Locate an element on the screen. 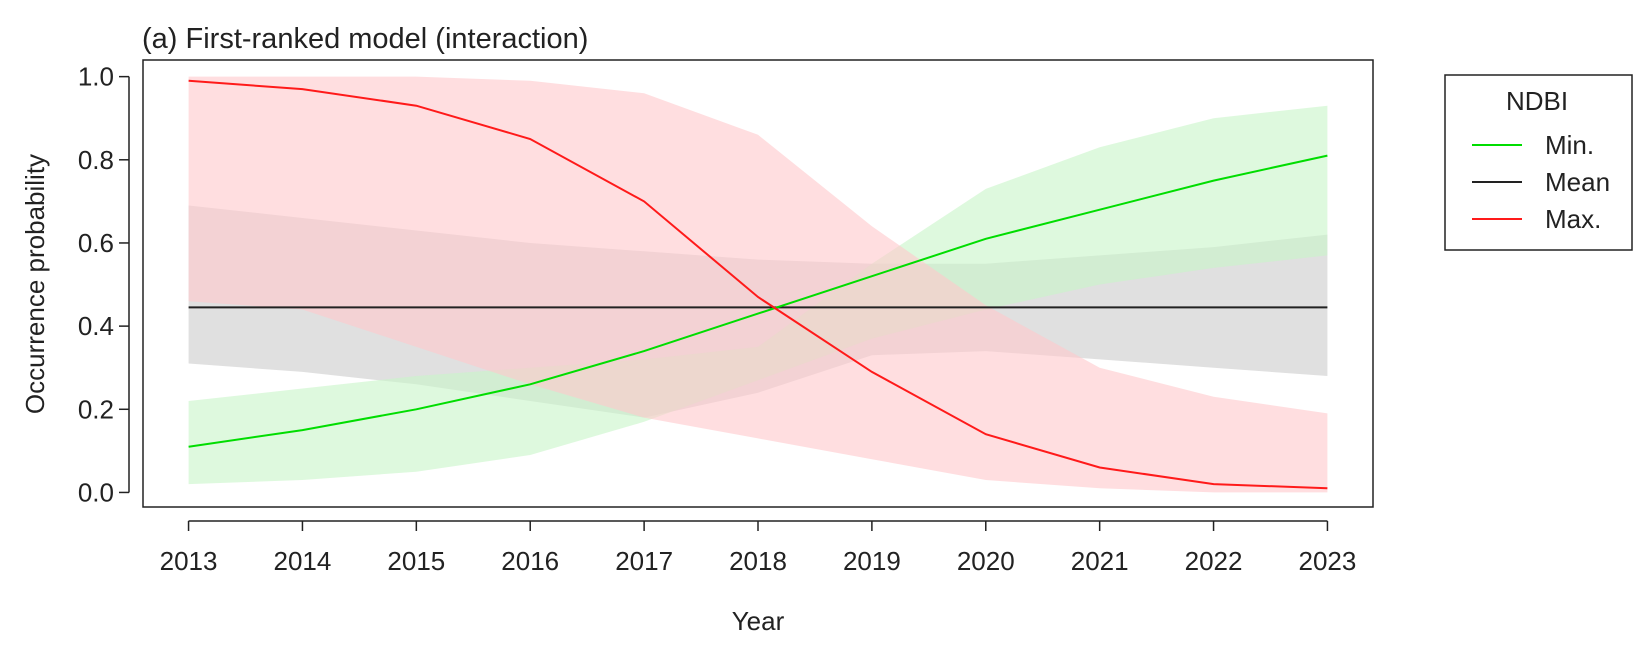 The width and height of the screenshot is (1652, 650). legend-box is located at coordinates (1538, 162).